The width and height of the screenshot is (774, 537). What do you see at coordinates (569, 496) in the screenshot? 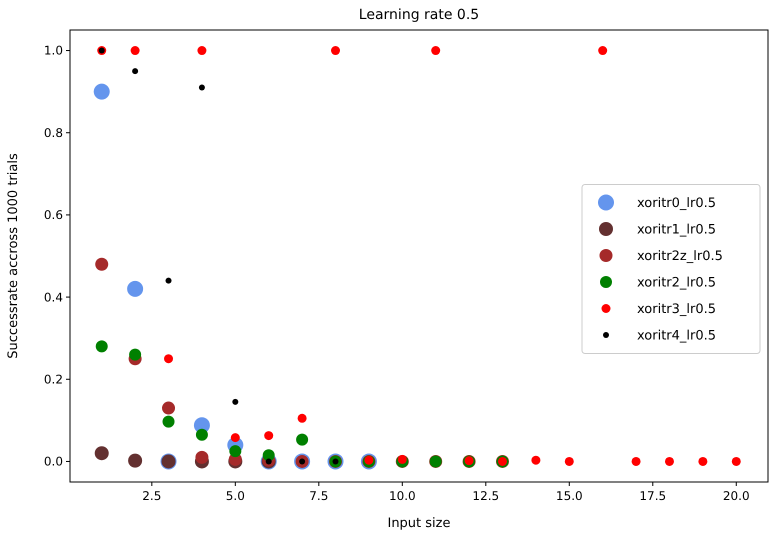
I see `x-tick-label: 15.0` at bounding box center [569, 496].